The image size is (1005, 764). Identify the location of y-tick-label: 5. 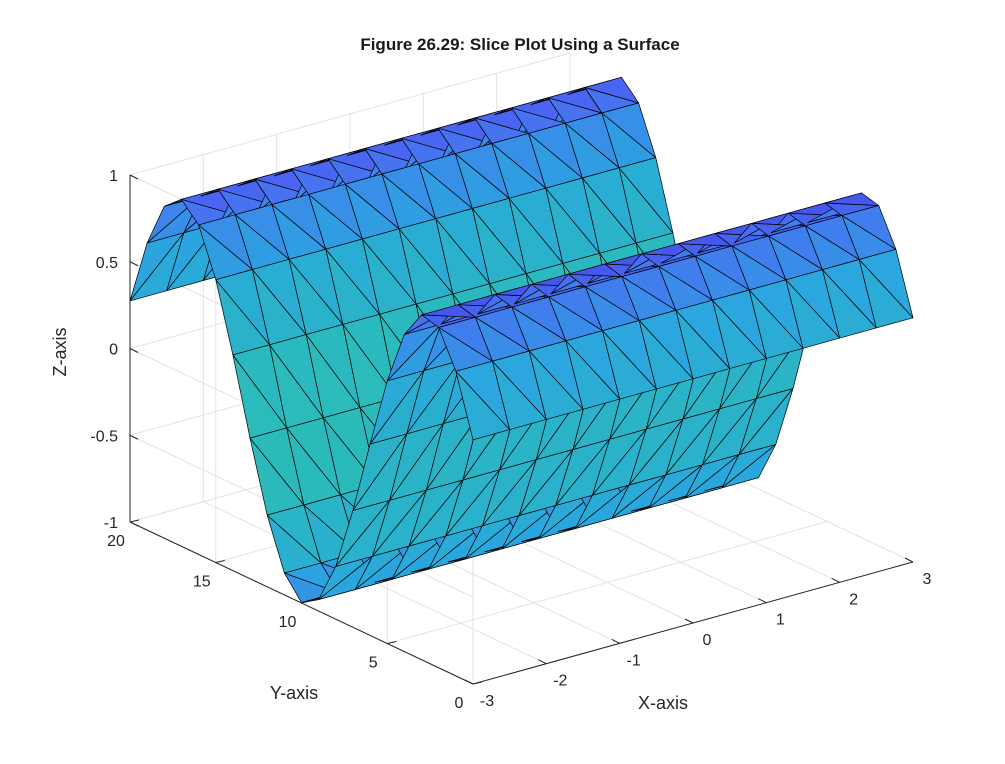
(373, 663).